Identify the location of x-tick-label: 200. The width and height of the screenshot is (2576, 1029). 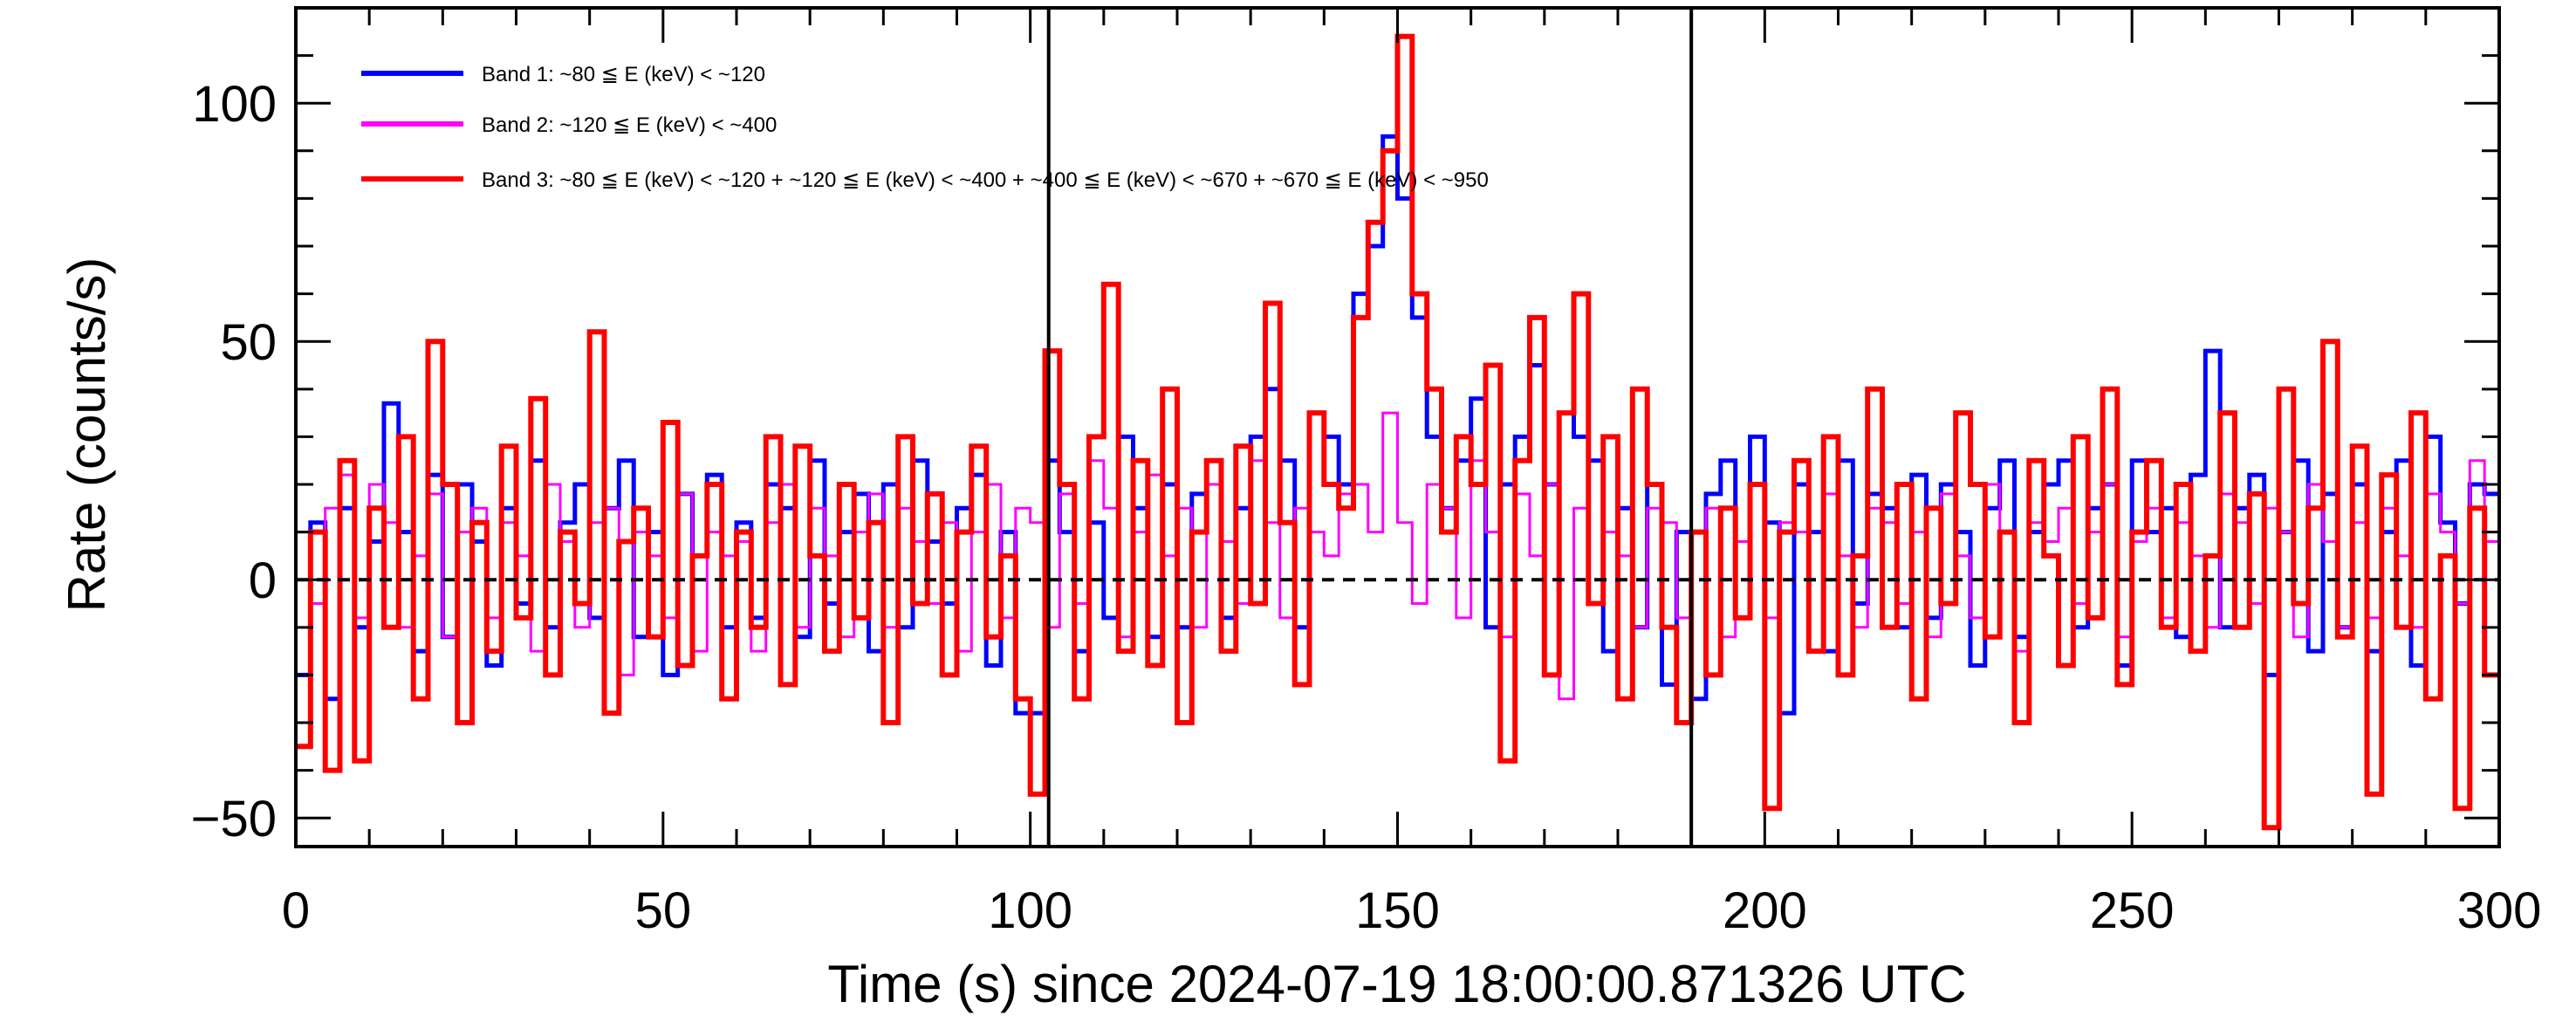
(1765, 910).